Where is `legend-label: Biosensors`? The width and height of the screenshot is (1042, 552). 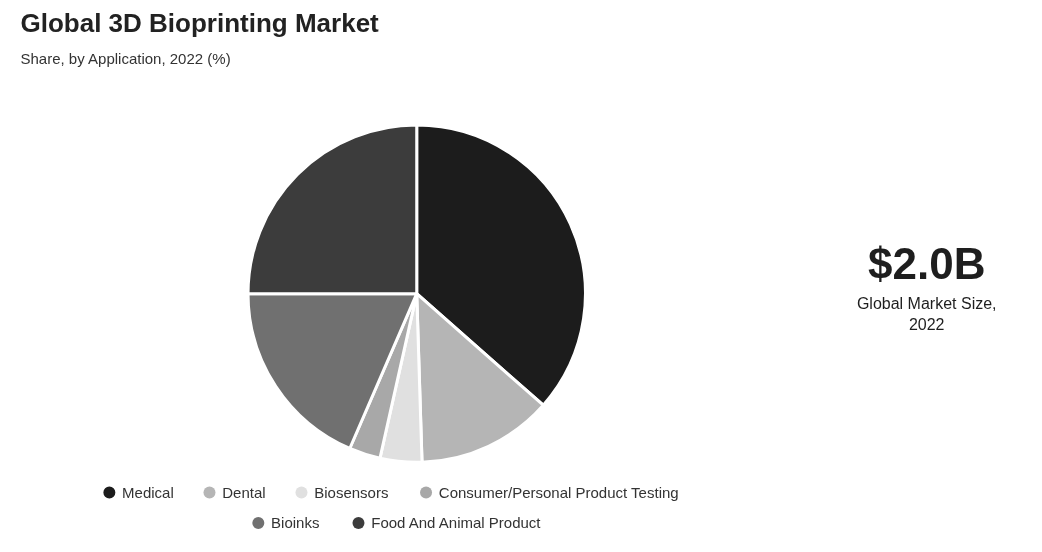 legend-label: Biosensors is located at coordinates (351, 492).